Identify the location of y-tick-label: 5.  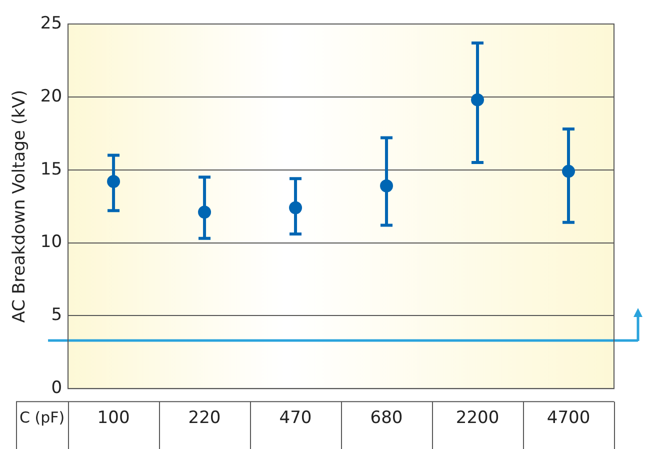
(56, 315).